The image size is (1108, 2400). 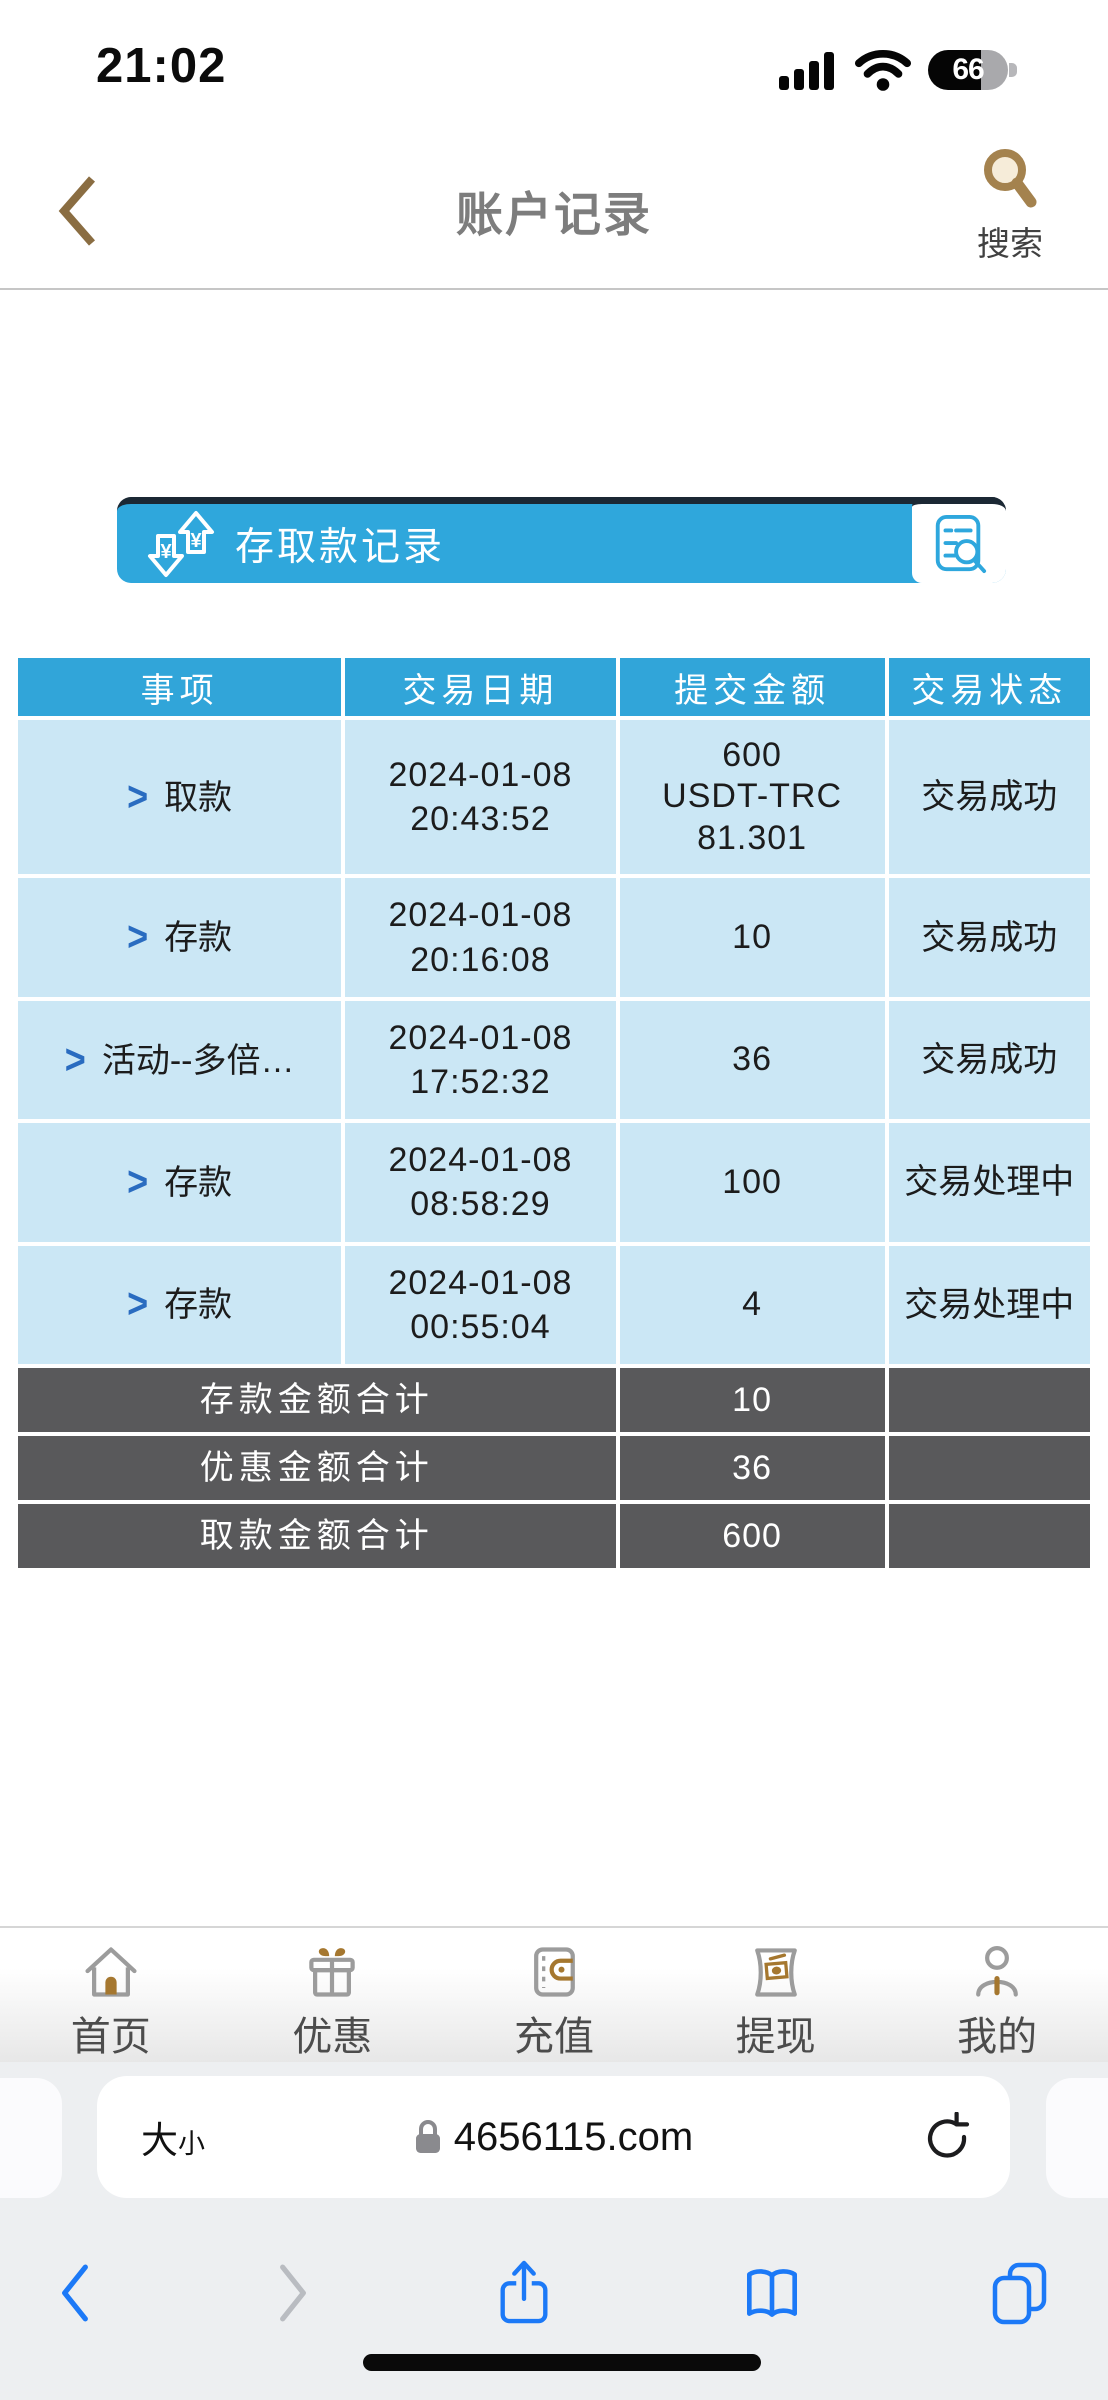 I want to click on row-amount: 10, so click(x=752, y=936).